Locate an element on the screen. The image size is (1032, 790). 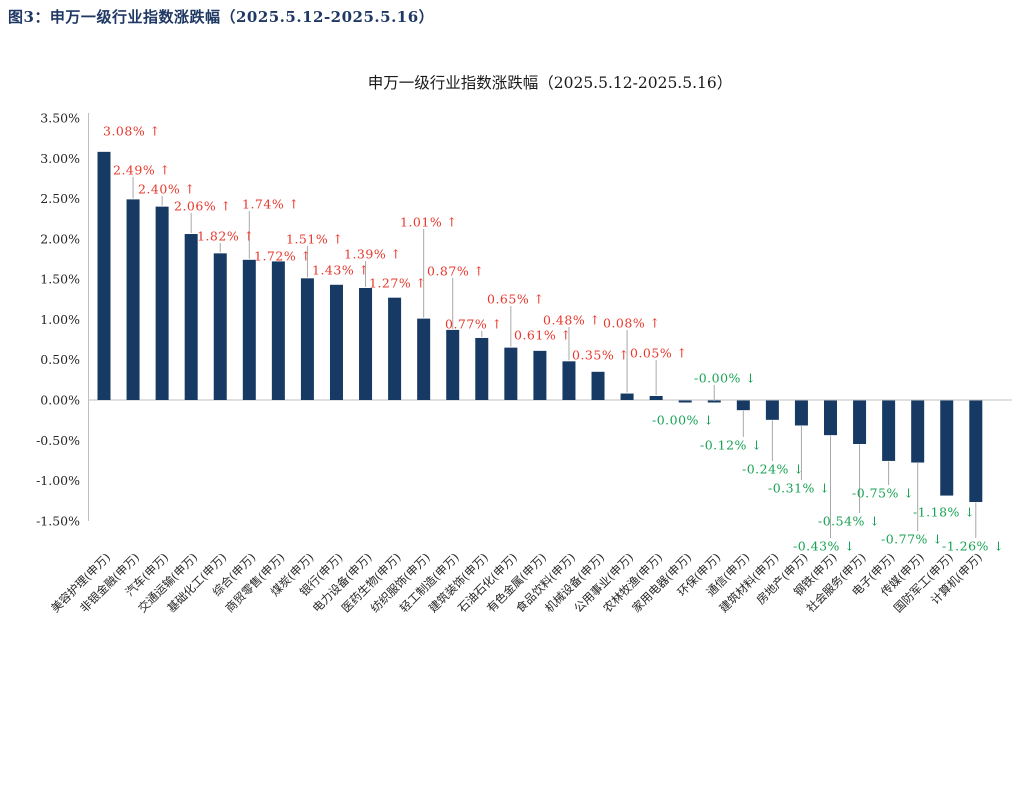
figure-caption: 图3：申万一级行业指数涨跌幅（2025.5.12-2025.5.16） is located at coordinates (221, 17).